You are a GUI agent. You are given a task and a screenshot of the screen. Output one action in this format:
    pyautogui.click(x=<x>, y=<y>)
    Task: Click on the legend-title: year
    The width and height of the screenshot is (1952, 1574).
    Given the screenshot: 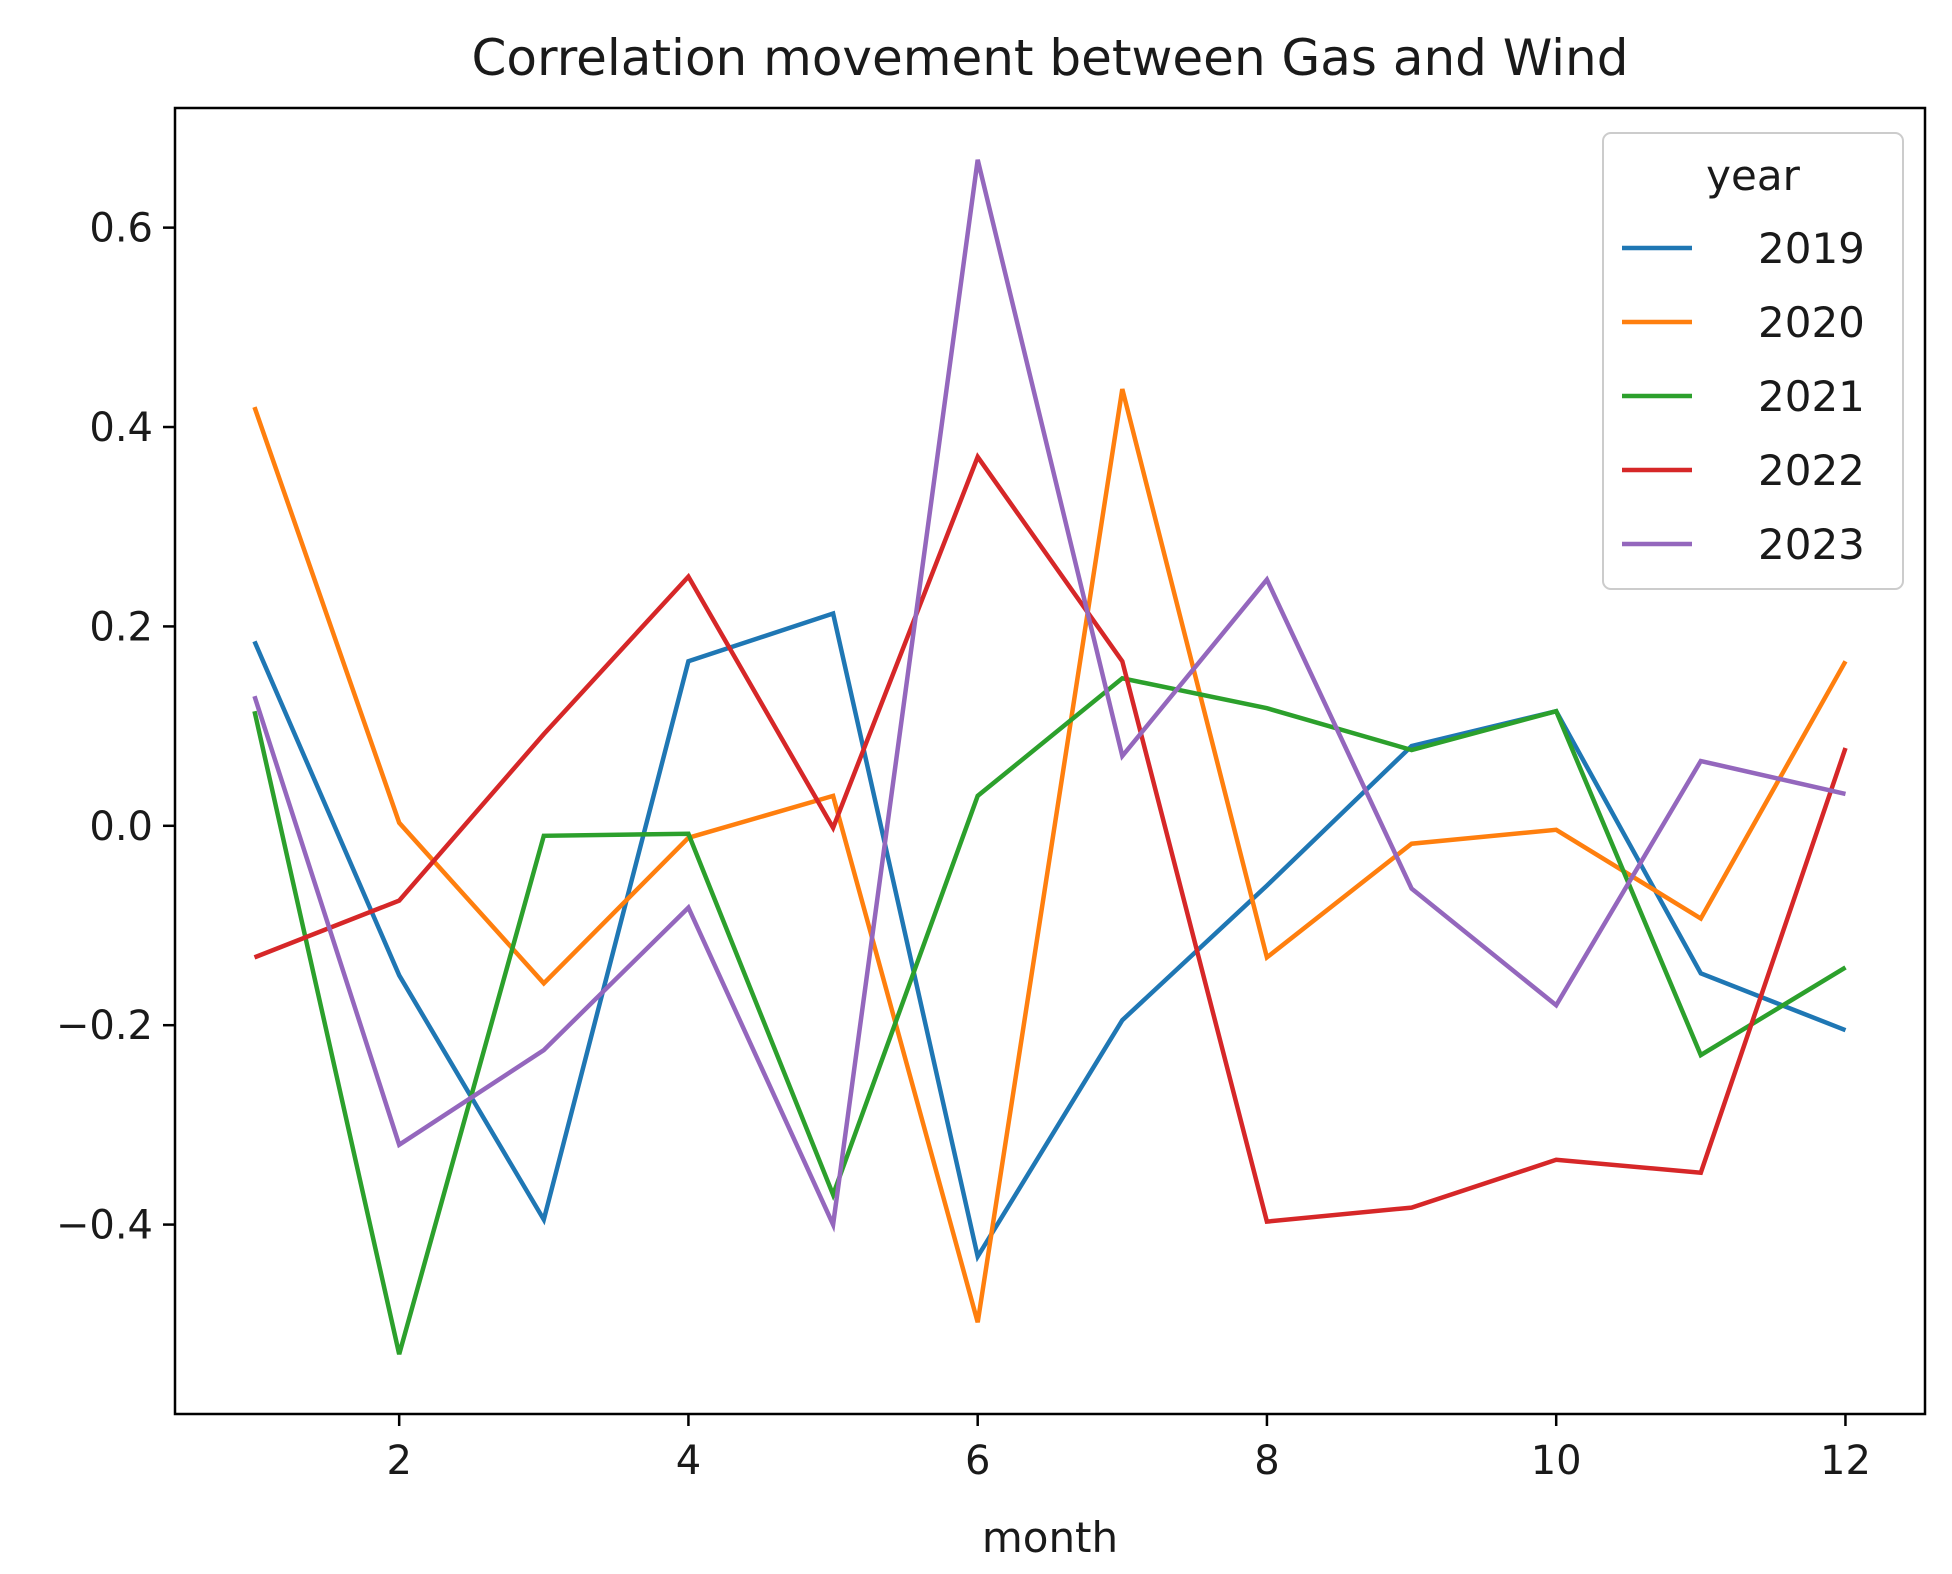 What is the action you would take?
    pyautogui.click(x=1753, y=175)
    